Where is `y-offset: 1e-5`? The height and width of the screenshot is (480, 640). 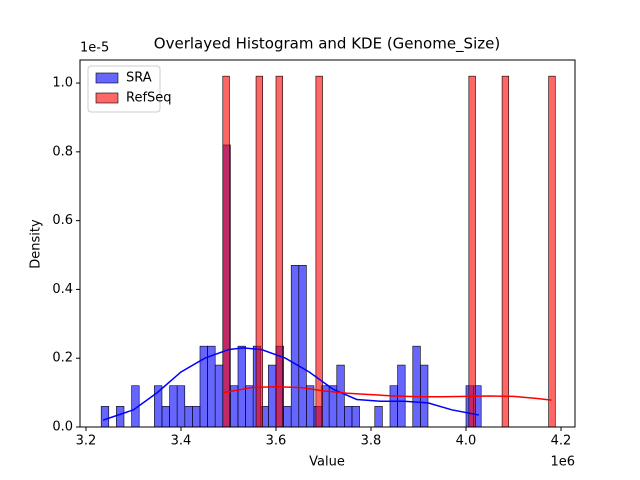 y-offset: 1e-5 is located at coordinates (94, 48).